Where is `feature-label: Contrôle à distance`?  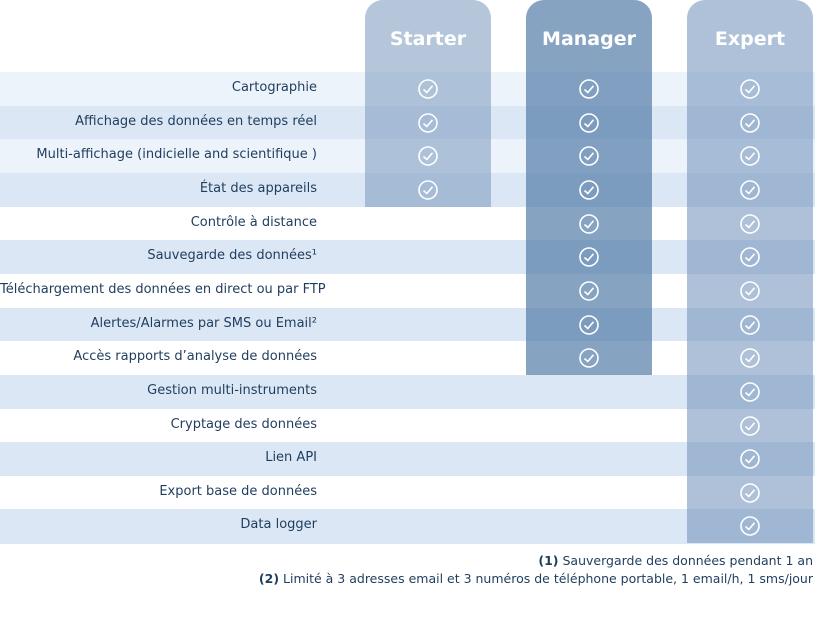 feature-label: Contrôle à distance is located at coordinates (253, 222).